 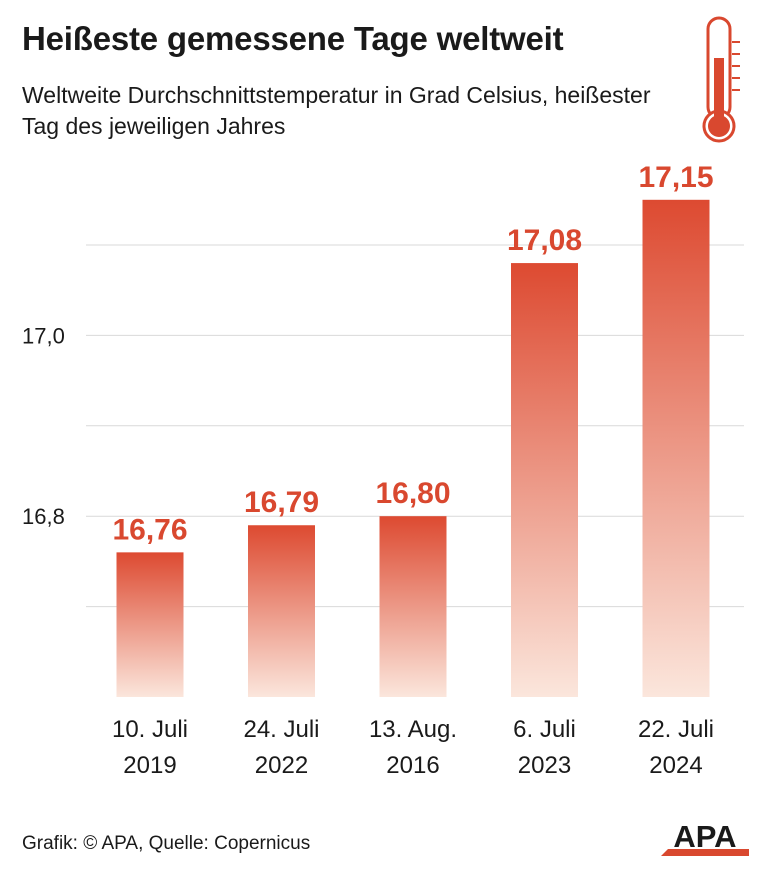 I want to click on value-label: 17,15, so click(x=675, y=177).